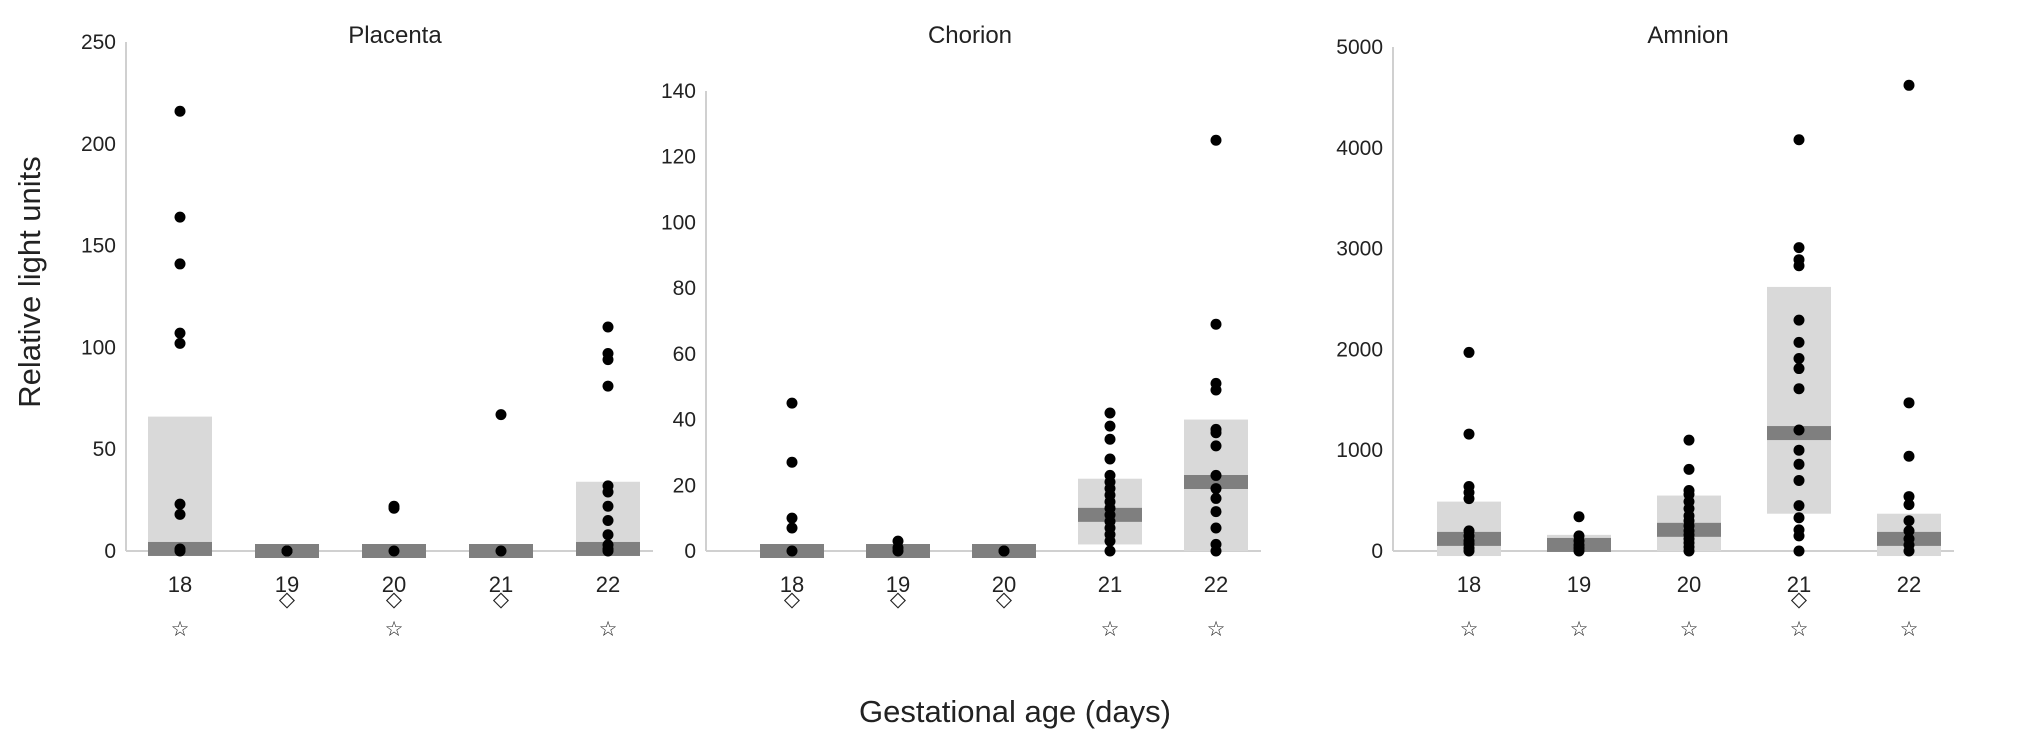  What do you see at coordinates (1687, 35) in the screenshot?
I see `panel-title: Amnion` at bounding box center [1687, 35].